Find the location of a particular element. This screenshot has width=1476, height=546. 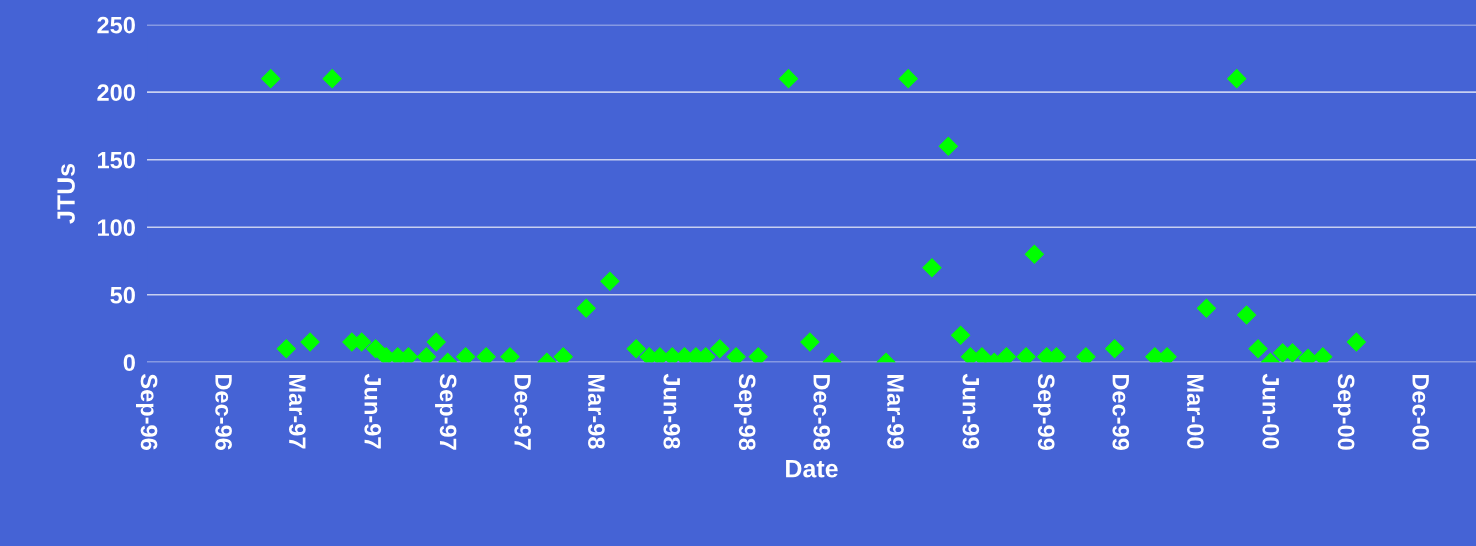

y-tick-label: 150 is located at coordinates (116, 160).